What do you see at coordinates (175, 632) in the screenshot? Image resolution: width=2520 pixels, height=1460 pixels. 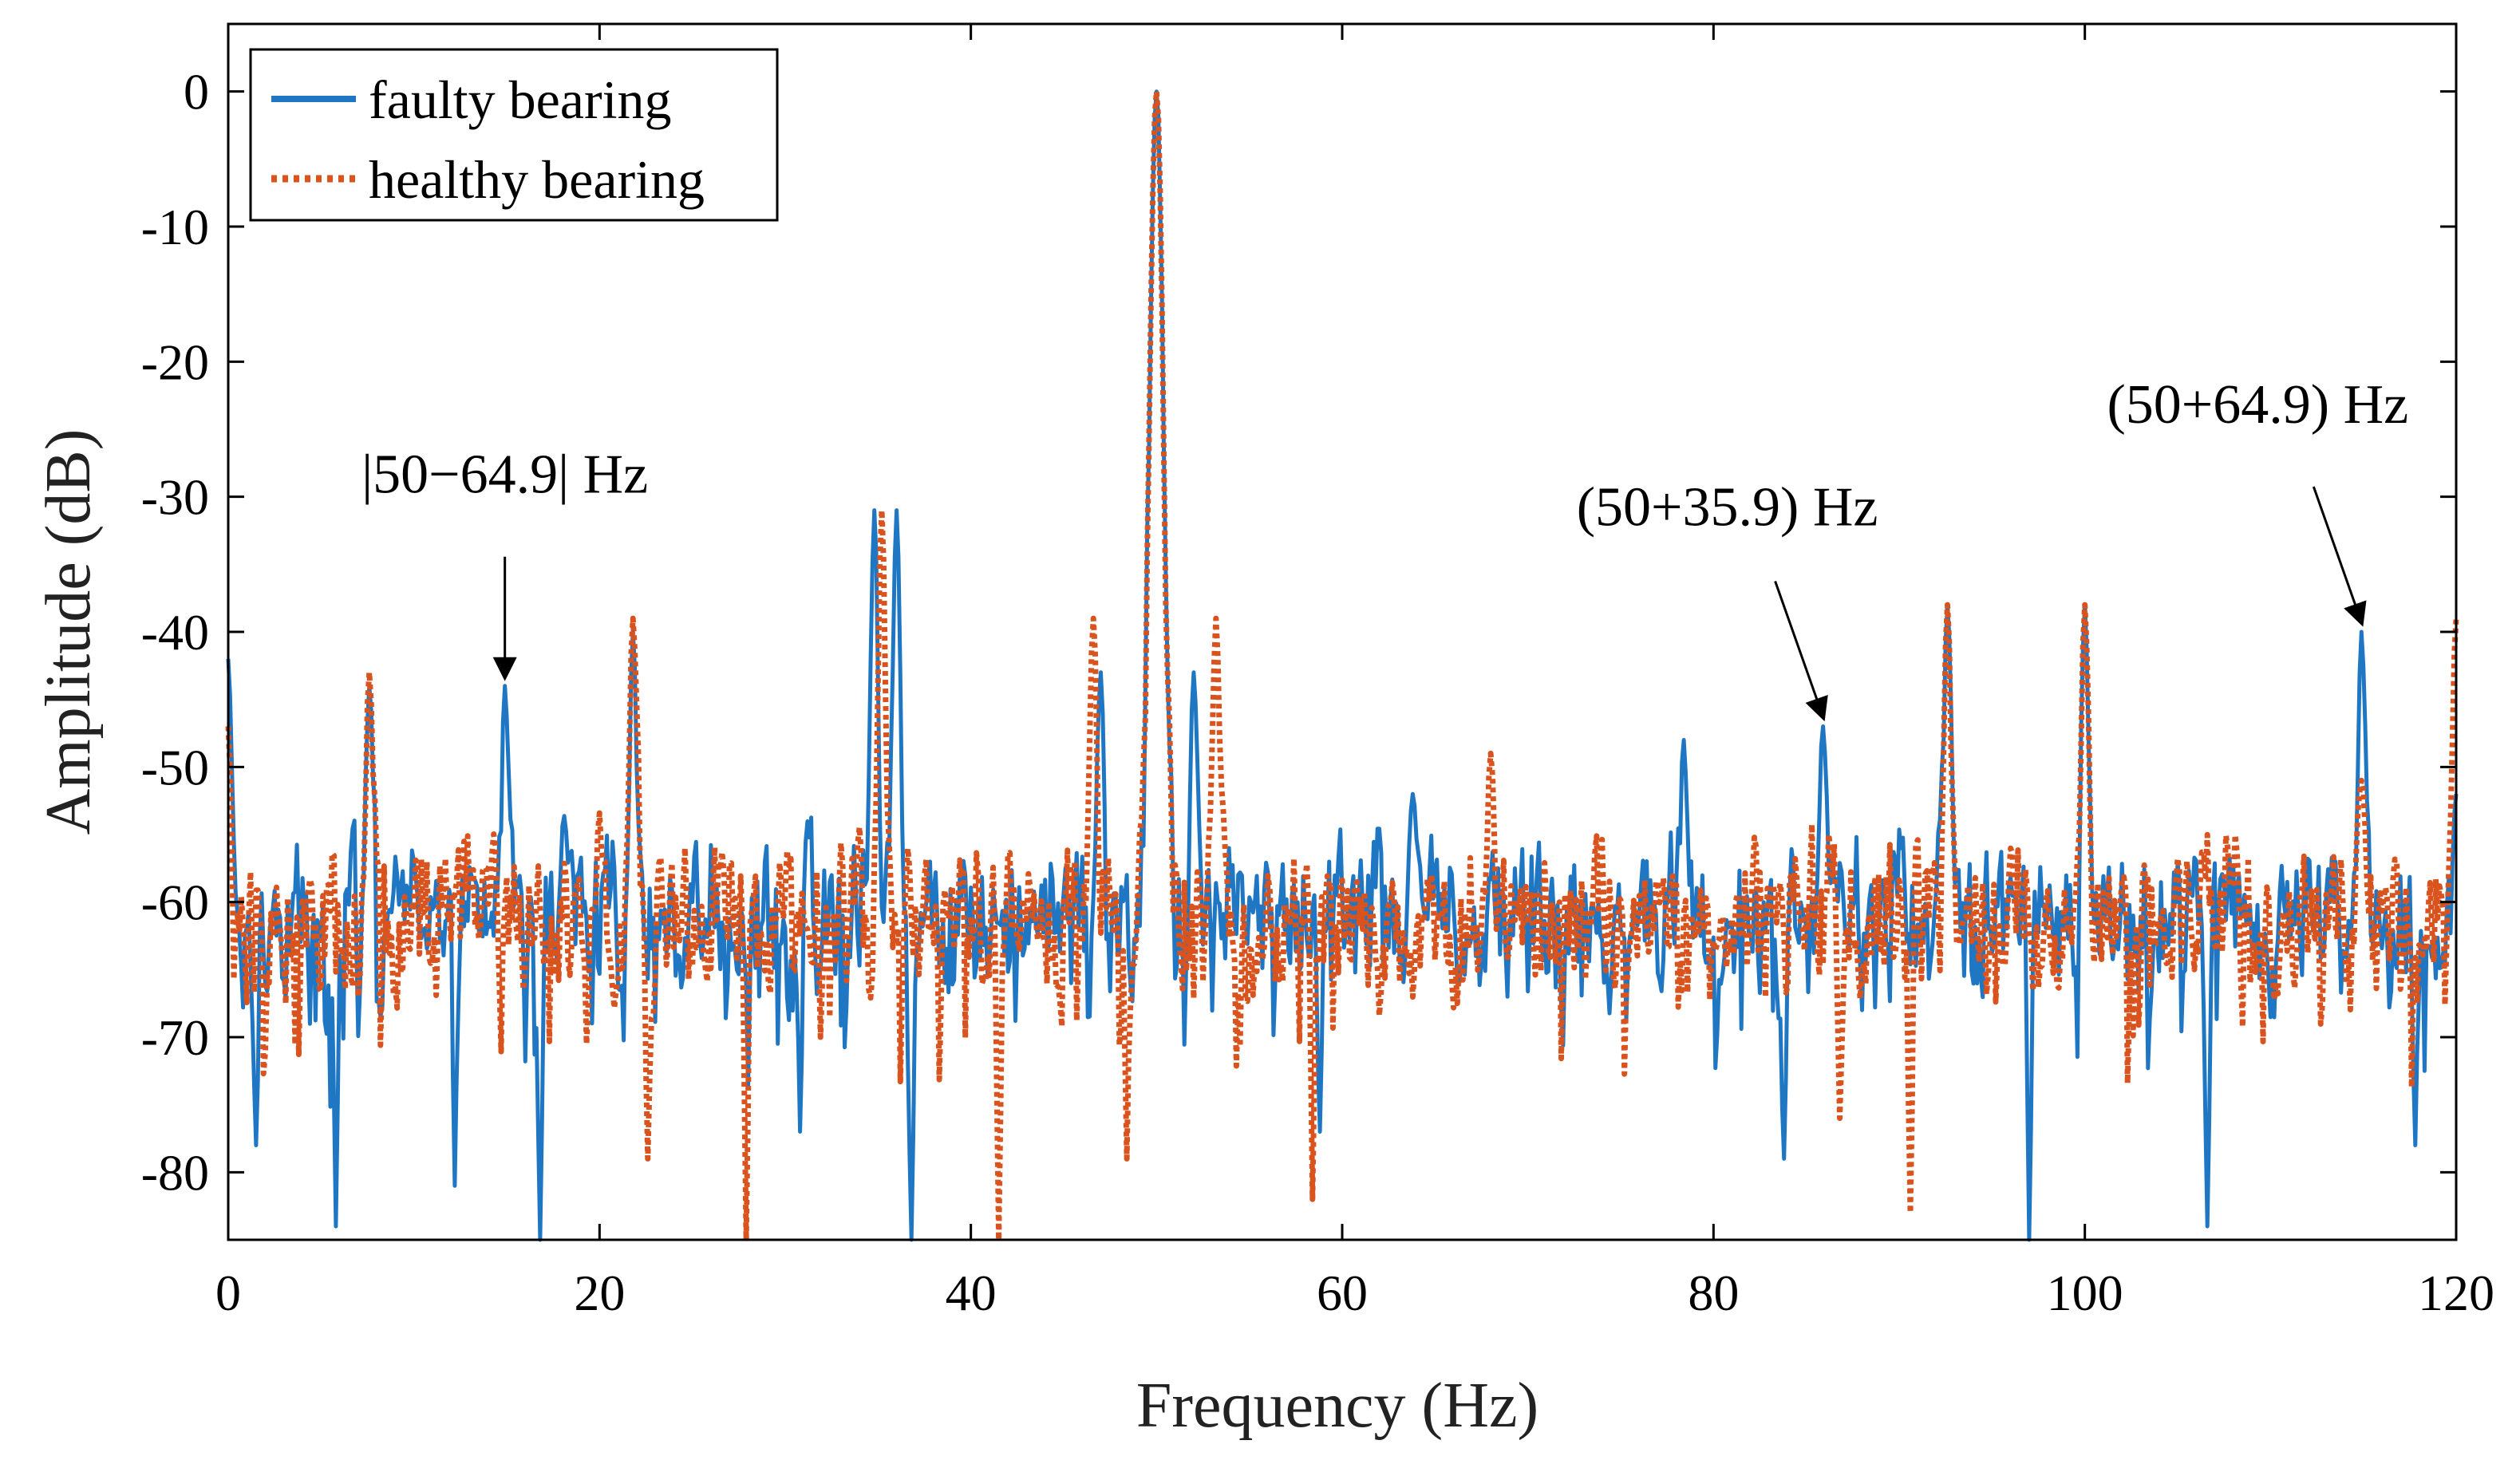 I see `y-tick-label: -40` at bounding box center [175, 632].